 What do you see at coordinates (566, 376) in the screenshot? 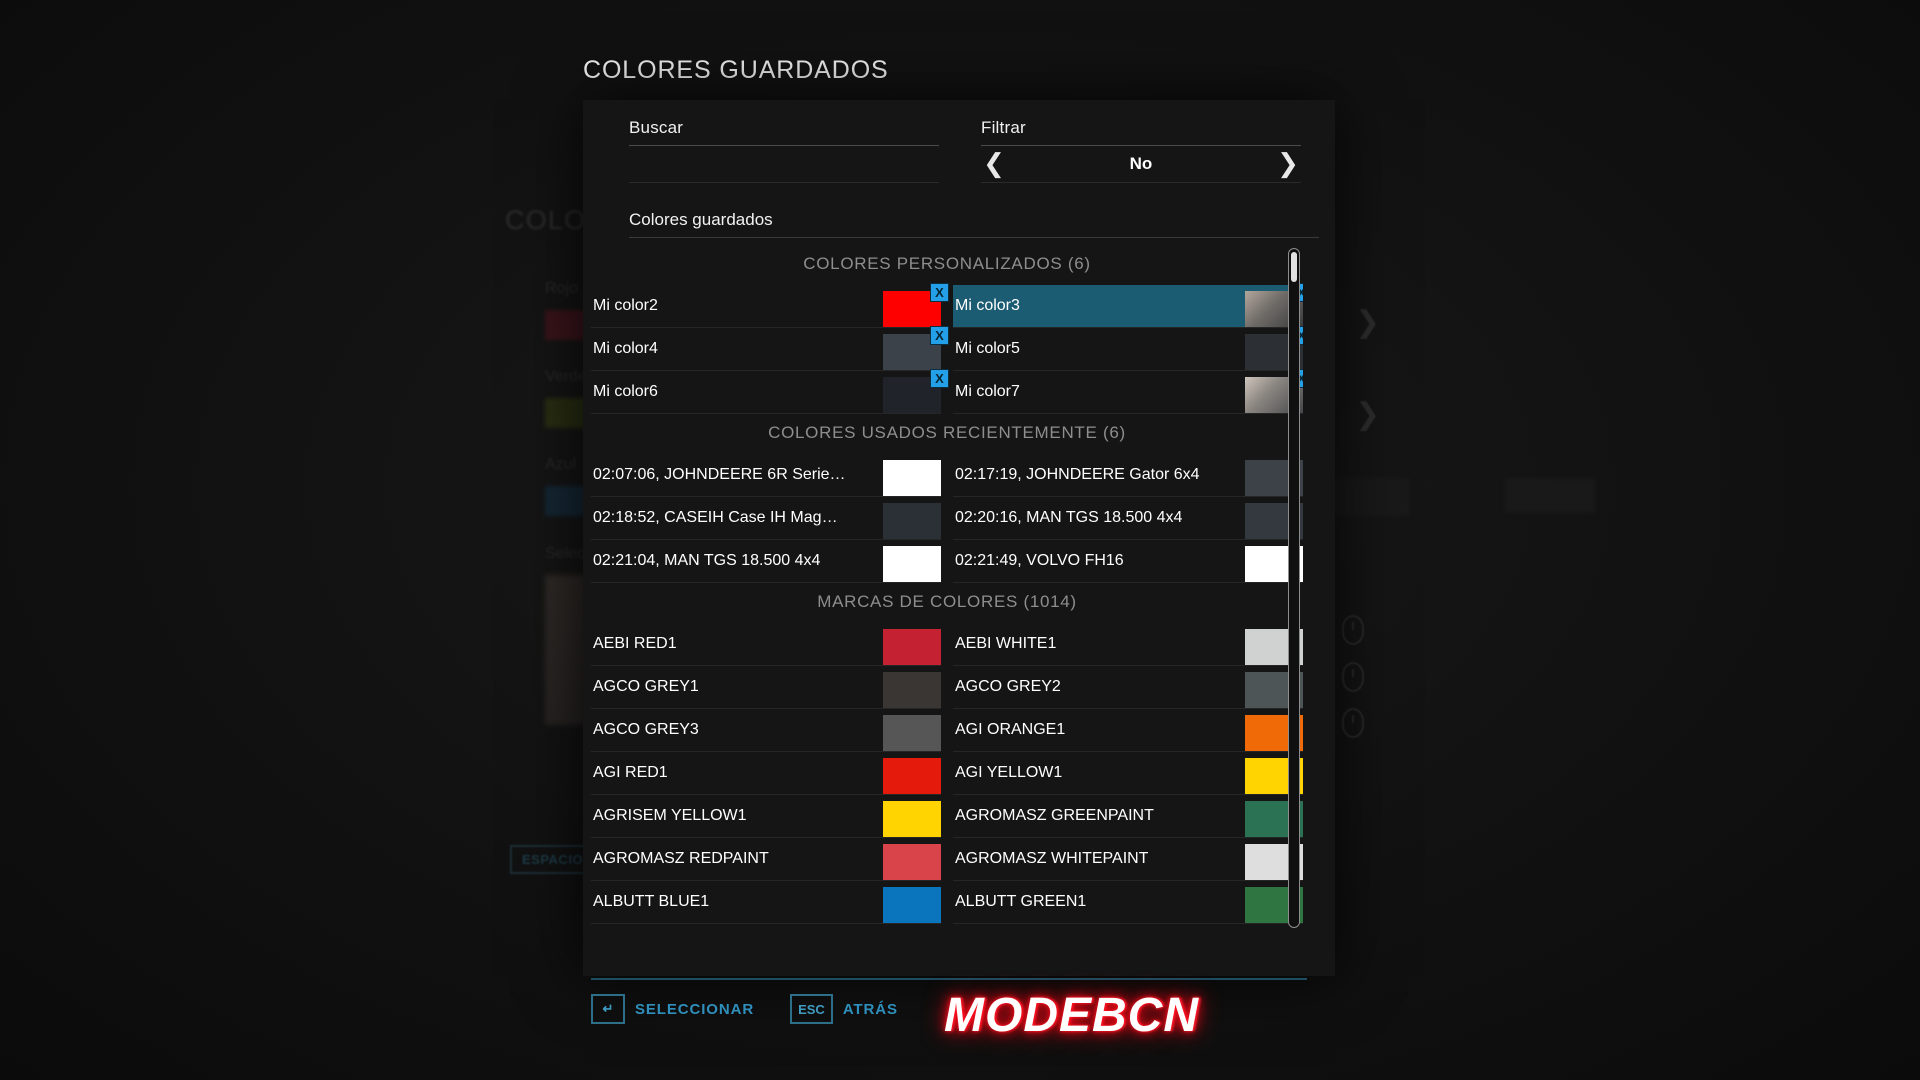
I see `background-slider-label-verde: Verde` at bounding box center [566, 376].